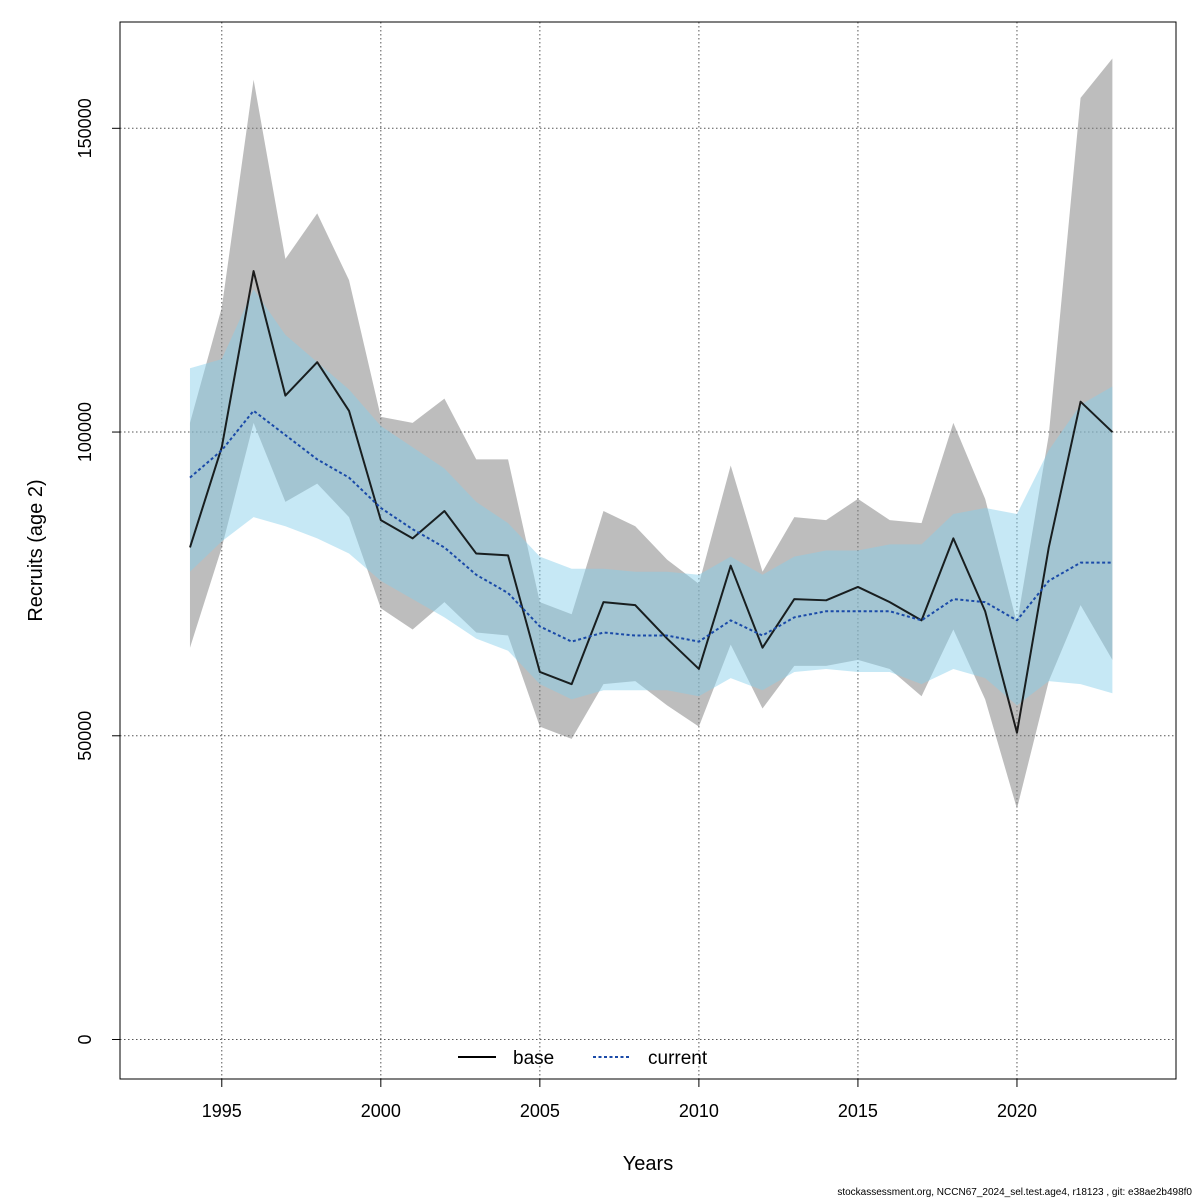 The image size is (1200, 1200). Describe the element at coordinates (85, 432) in the screenshot. I see `y-tick-label-100000: 100000` at that location.